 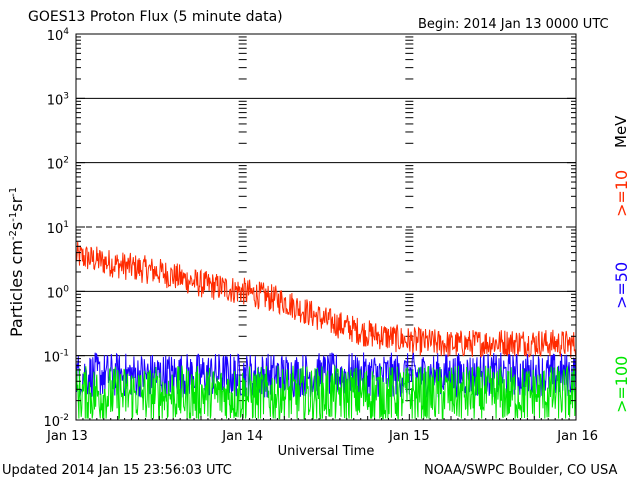 What do you see at coordinates (326, 451) in the screenshot?
I see `x-axis-label: Universal Time` at bounding box center [326, 451].